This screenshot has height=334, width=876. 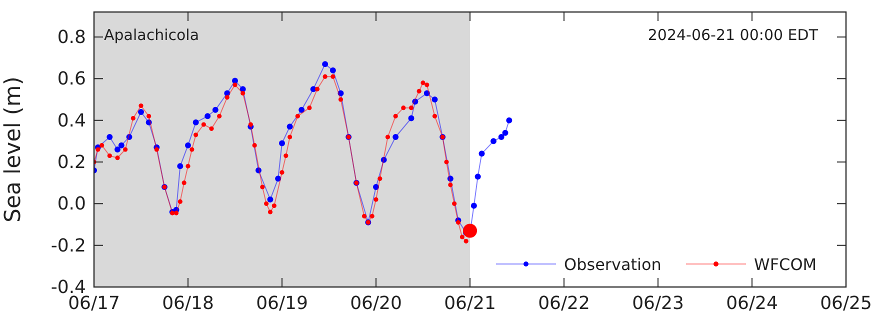 I want to click on y-tick-label: 0.0, so click(x=71, y=204).